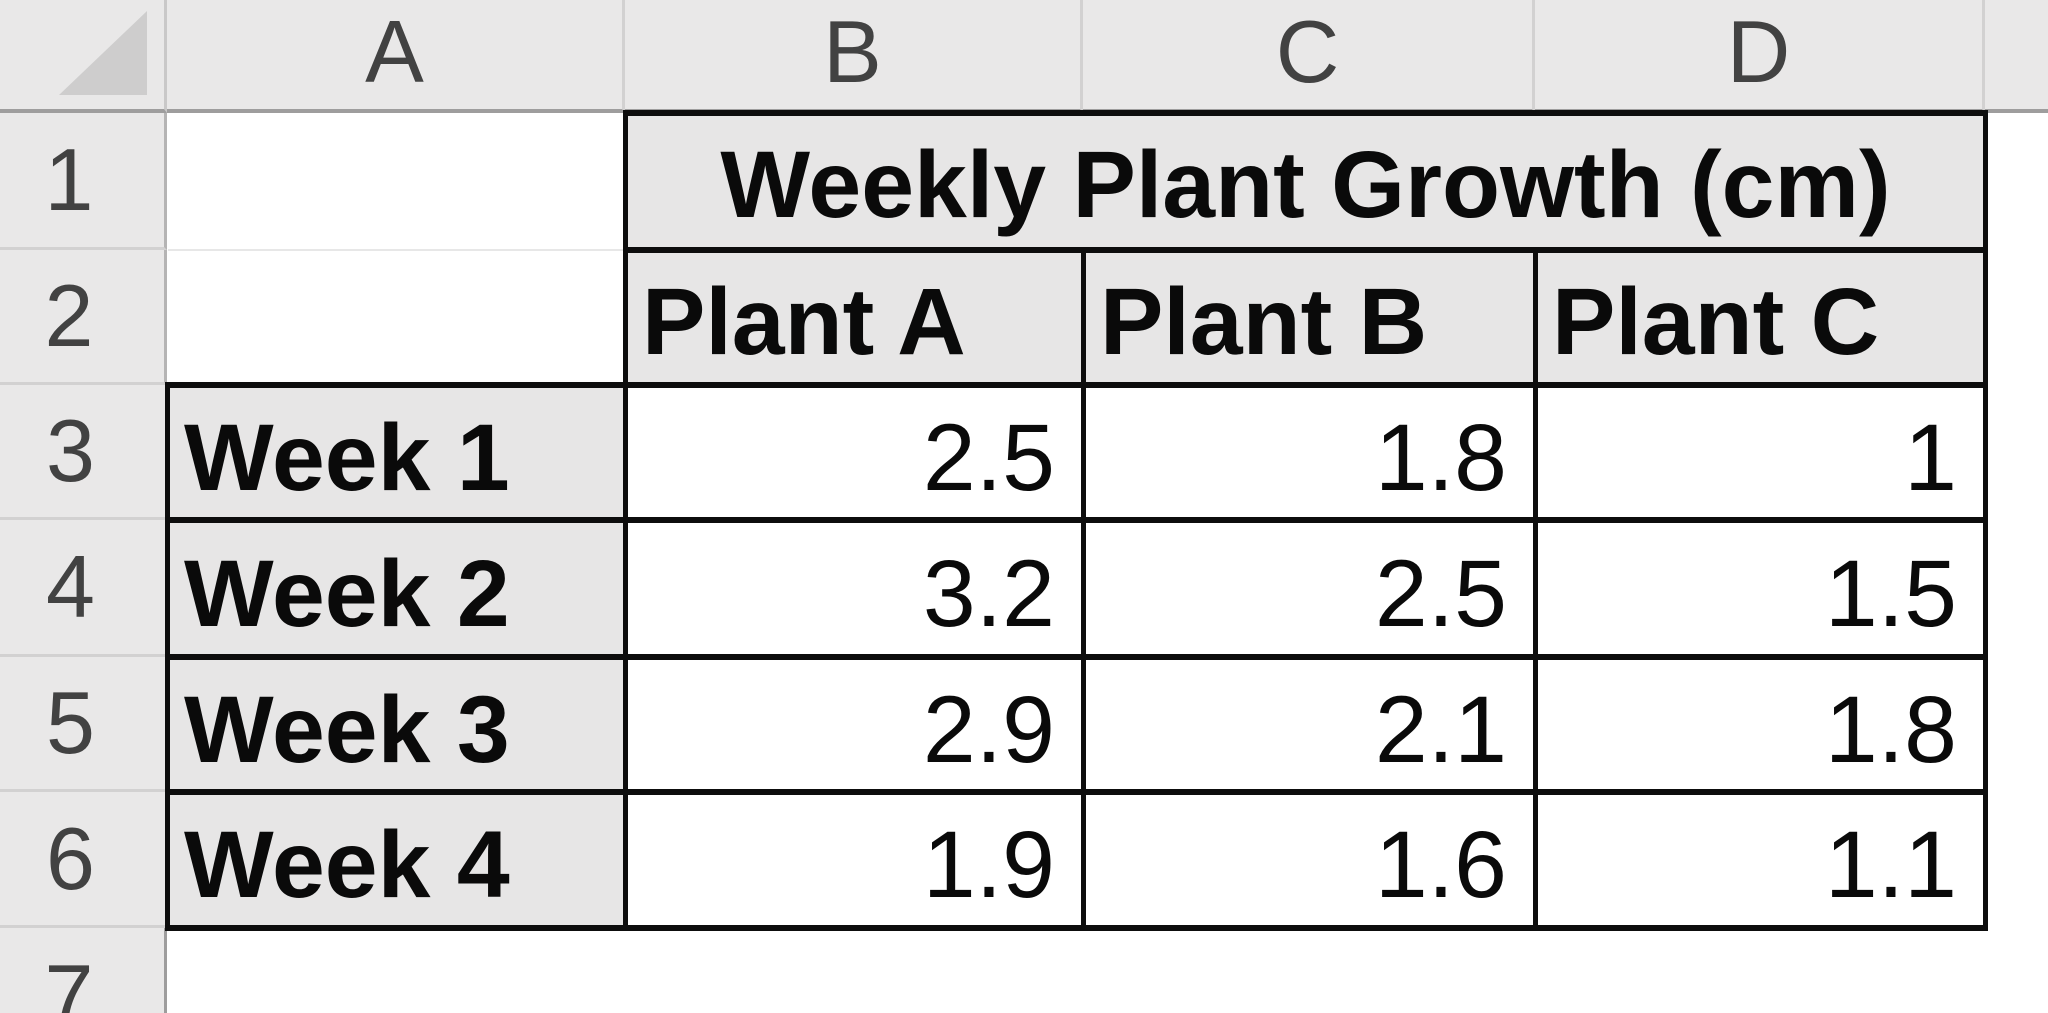 The image size is (2048, 1013). I want to click on row-header-3: 3, so click(83, 452).